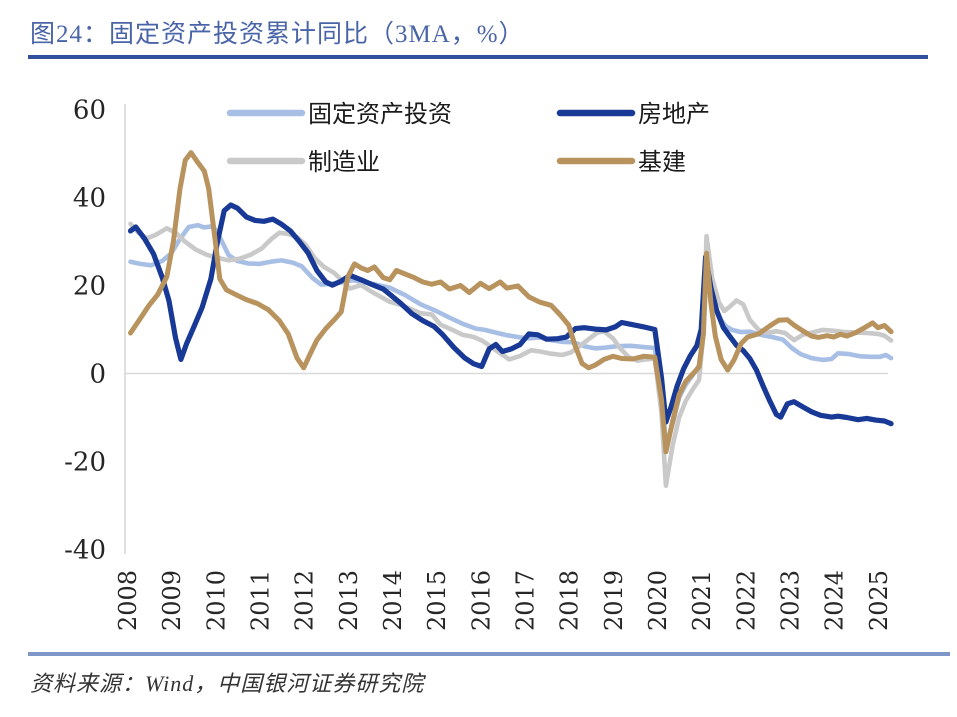 This screenshot has width=957, height=717. I want to click on x-axis-tick-label: 2009, so click(172, 600).